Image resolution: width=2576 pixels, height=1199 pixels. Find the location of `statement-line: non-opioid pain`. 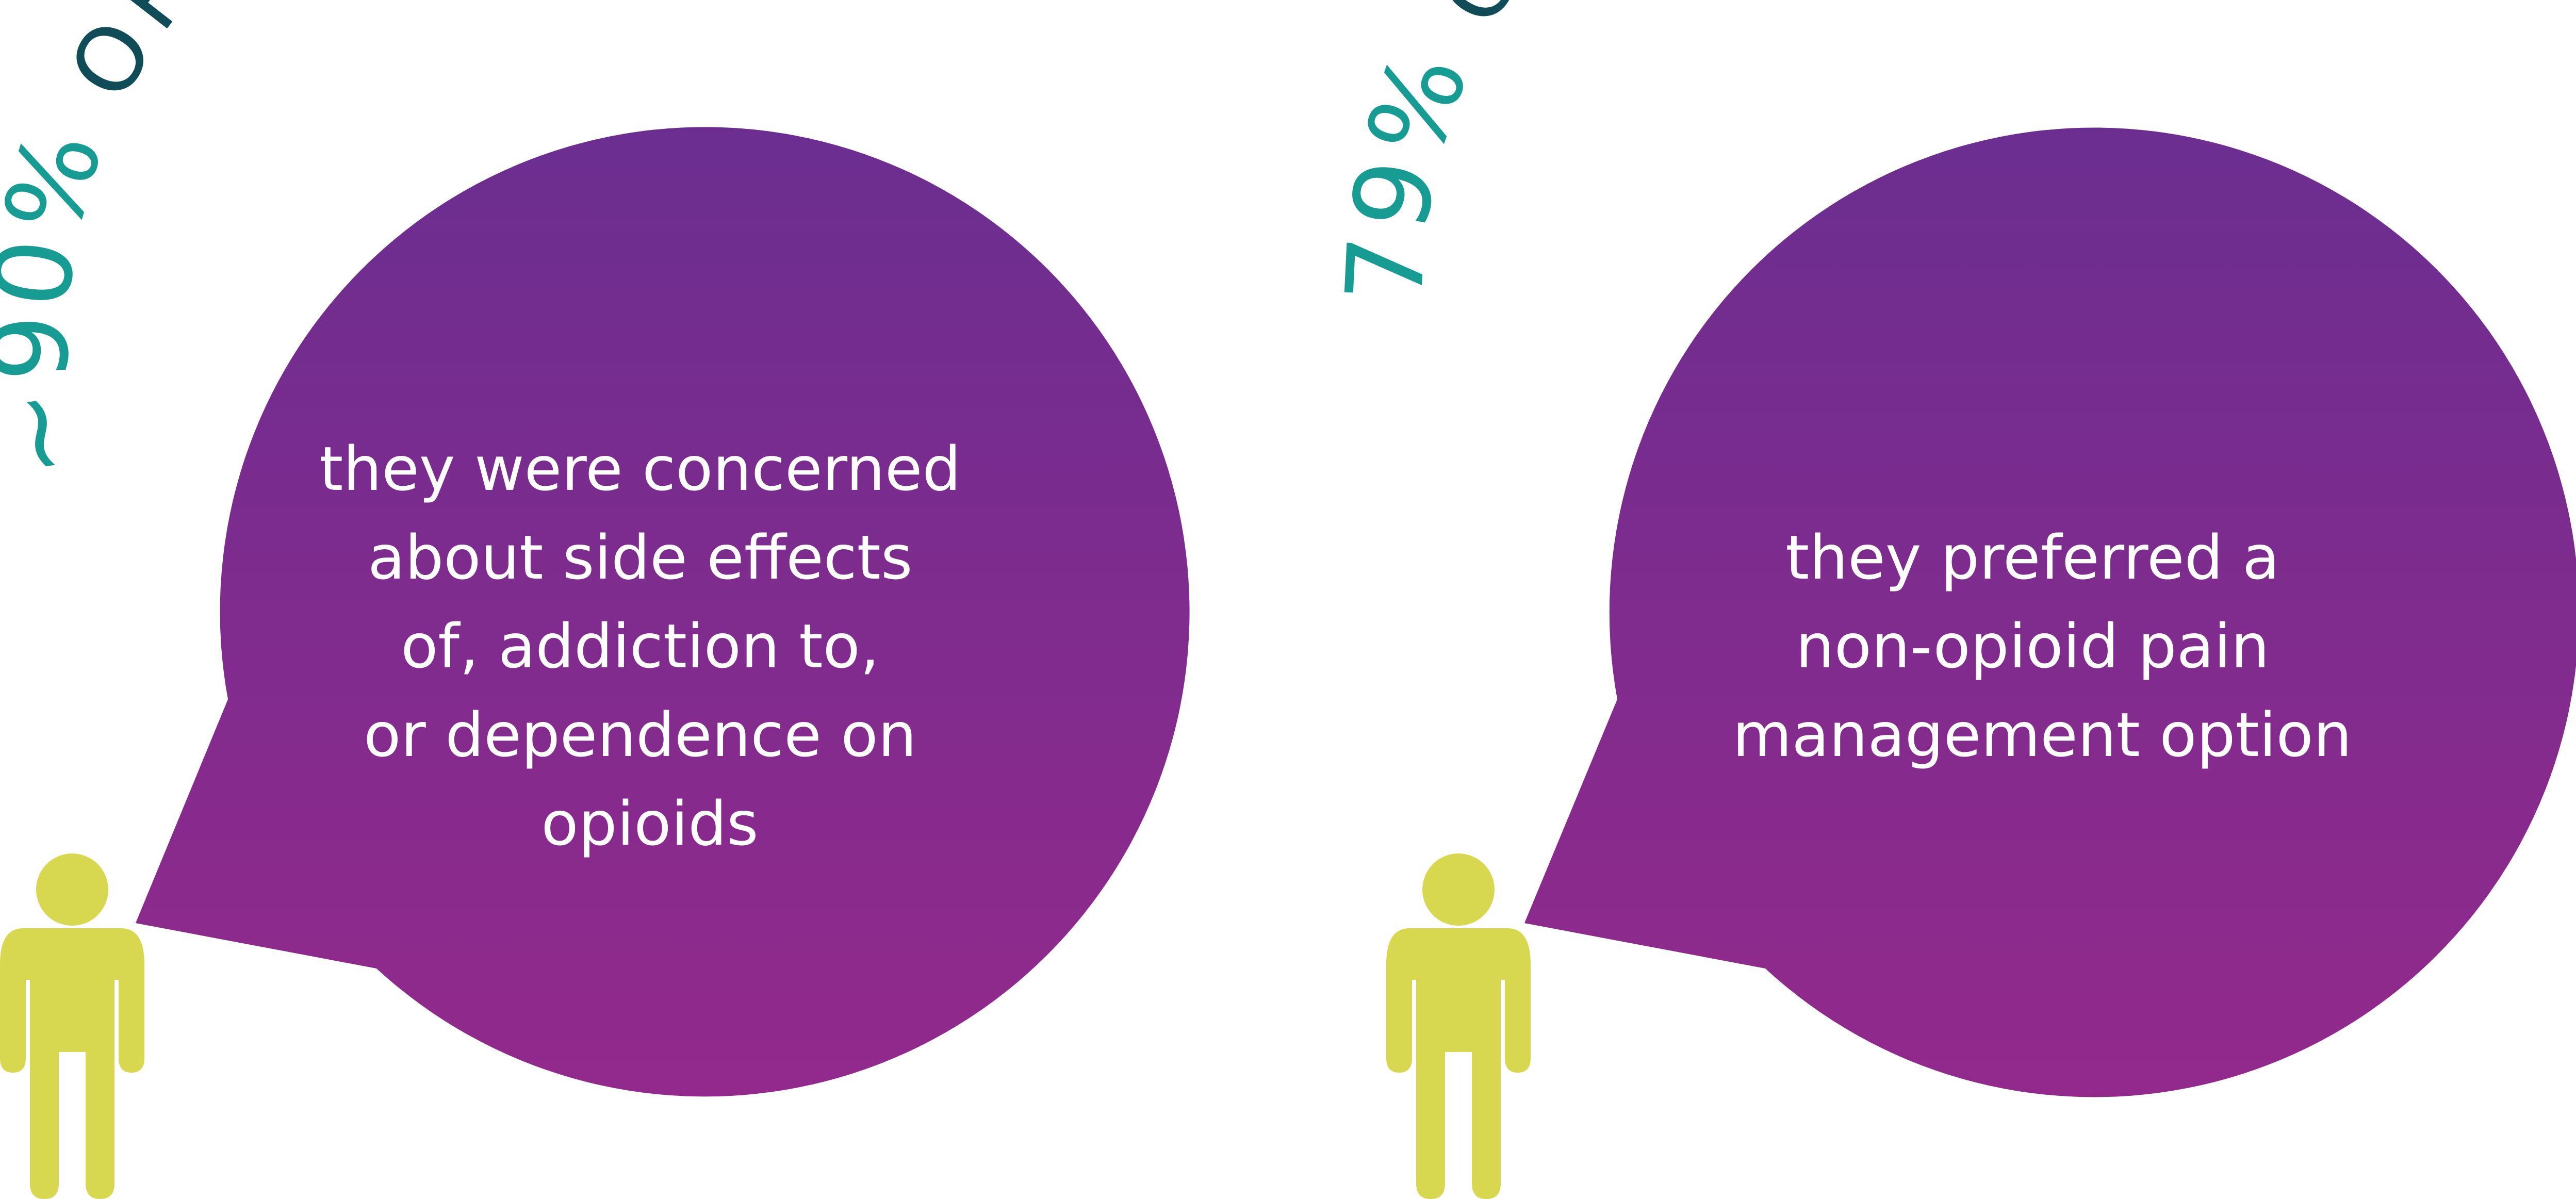

statement-line: non-opioid pain is located at coordinates (2033, 646).